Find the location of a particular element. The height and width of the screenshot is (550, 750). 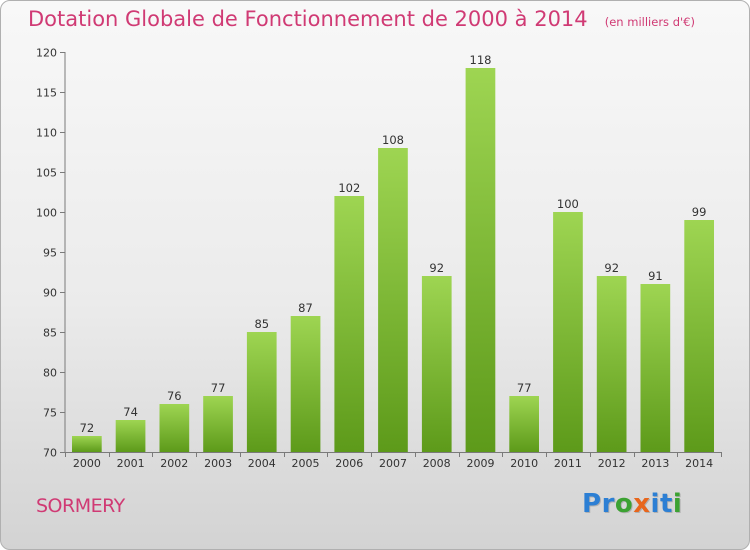

commune-name: SORMERY is located at coordinates (80, 506).